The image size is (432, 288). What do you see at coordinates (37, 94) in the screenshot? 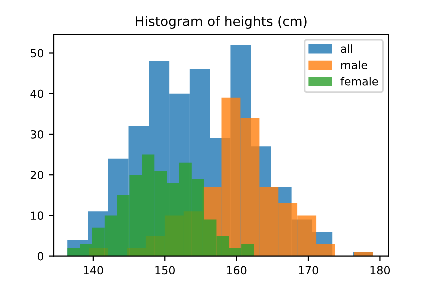
I see `y-tick-label: 40` at bounding box center [37, 94].